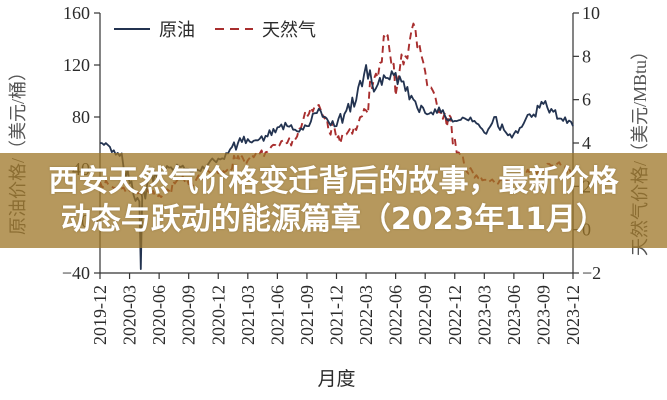  I want to click on x-tick-label: 2019-12, so click(100, 315).